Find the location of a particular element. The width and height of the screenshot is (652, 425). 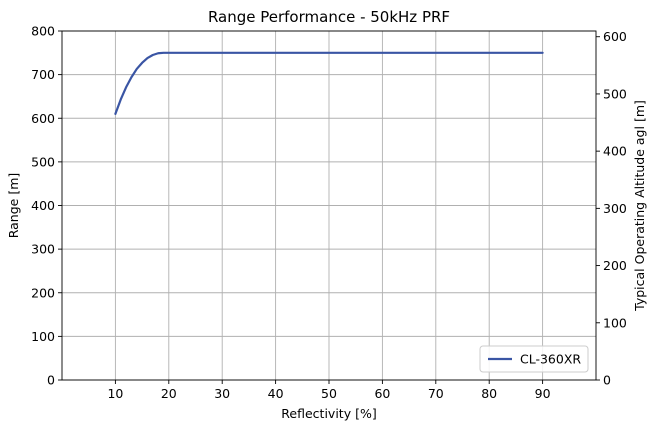

y-tick-label: 300 is located at coordinates (43, 249).